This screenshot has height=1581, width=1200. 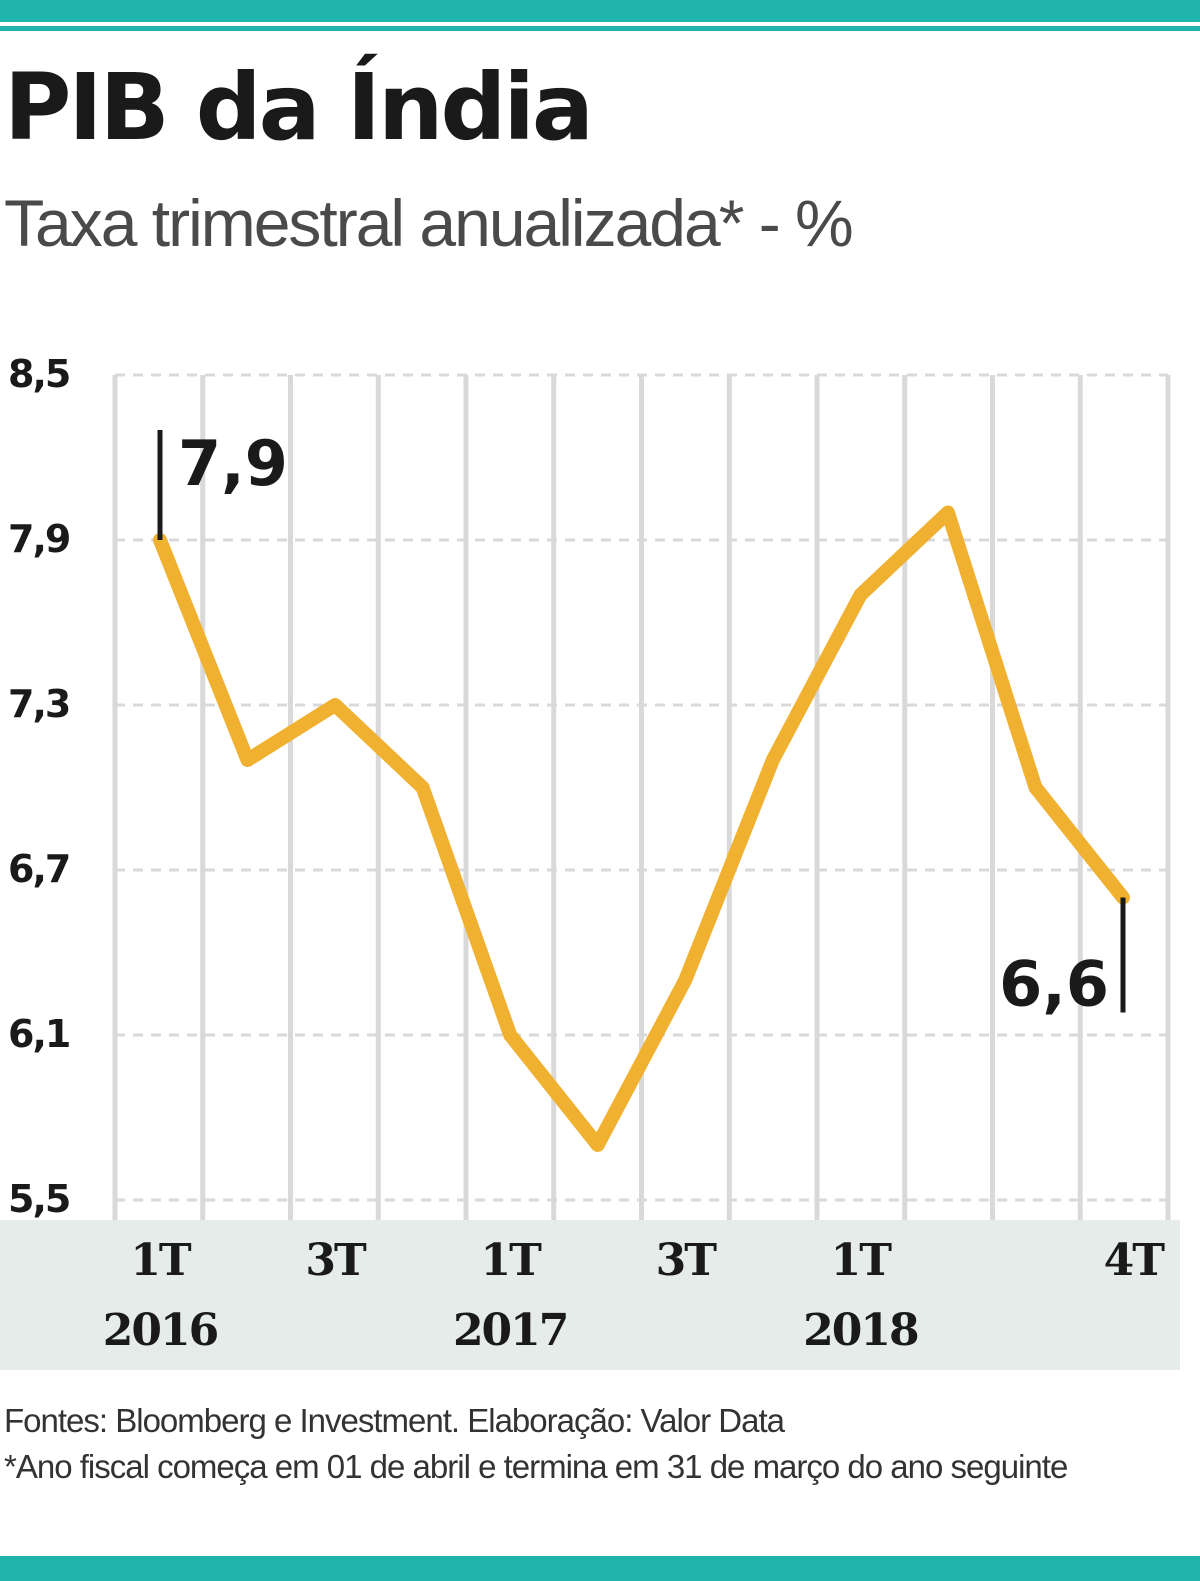 What do you see at coordinates (233, 463) in the screenshot?
I see `data-label: 7,9` at bounding box center [233, 463].